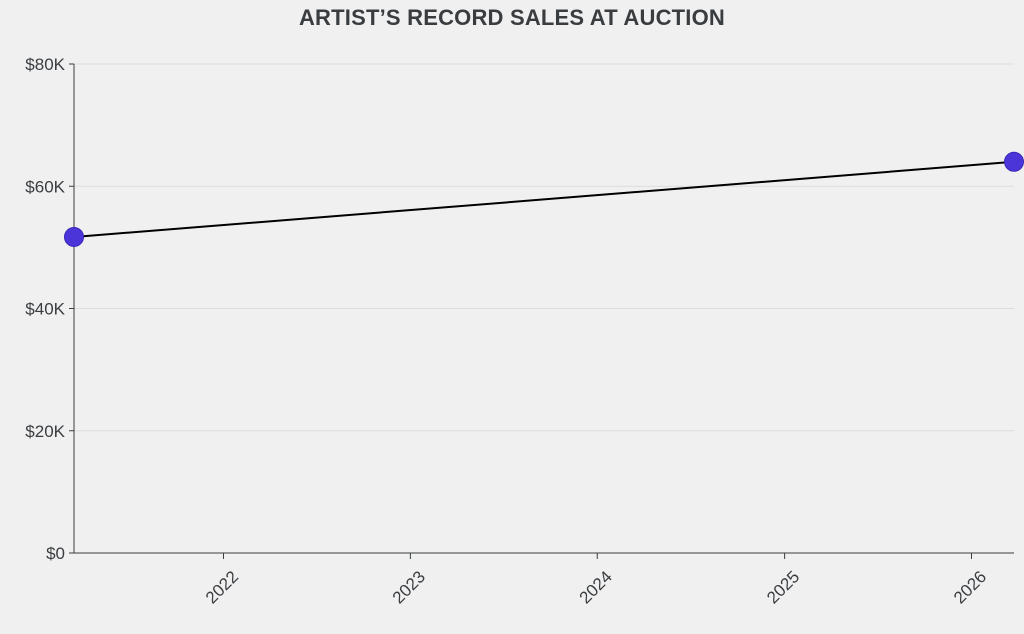 This screenshot has width=1024, height=634. I want to click on x-tick-label: 2026, so click(970, 587).